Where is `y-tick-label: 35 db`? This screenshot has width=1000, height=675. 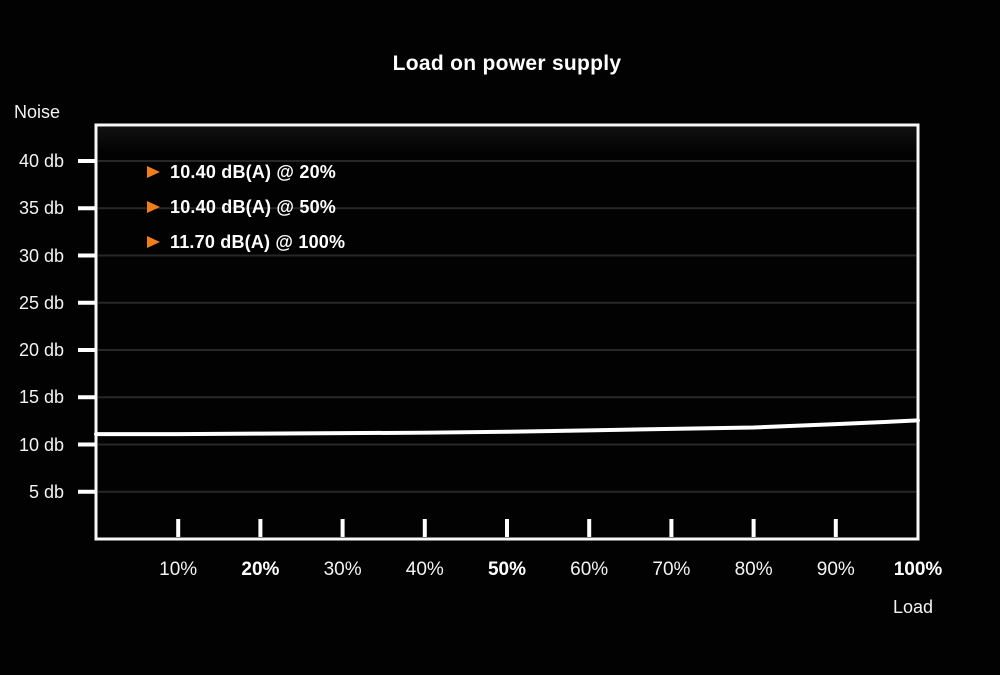 y-tick-label: 35 db is located at coordinates (41, 208).